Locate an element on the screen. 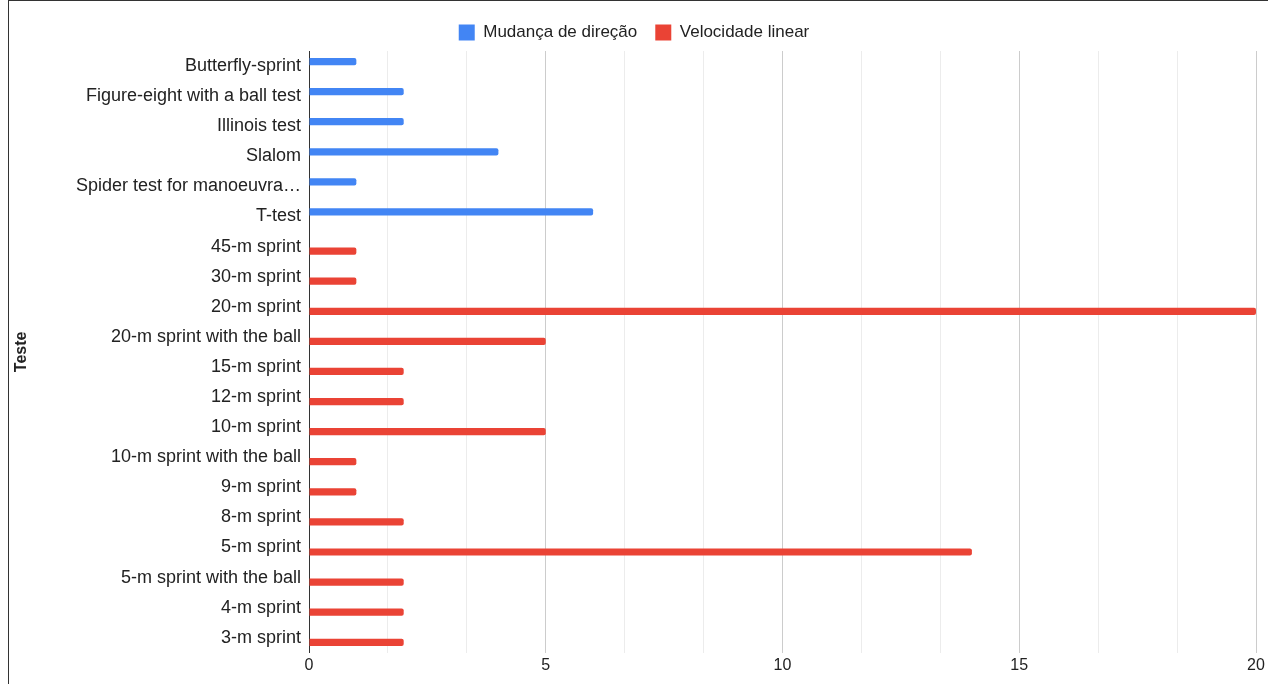  x-tick-label: 5 is located at coordinates (546, 664).